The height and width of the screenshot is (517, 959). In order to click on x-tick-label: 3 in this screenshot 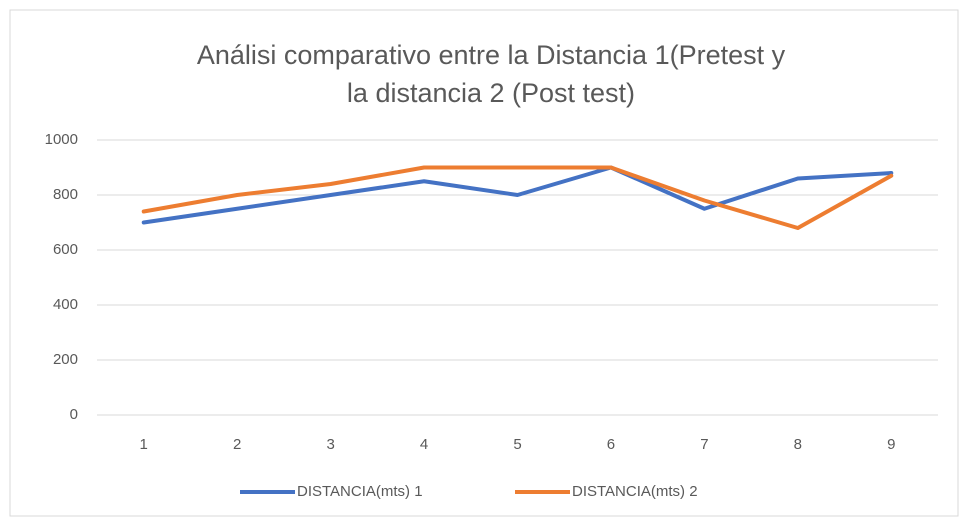, I will do `click(330, 444)`.